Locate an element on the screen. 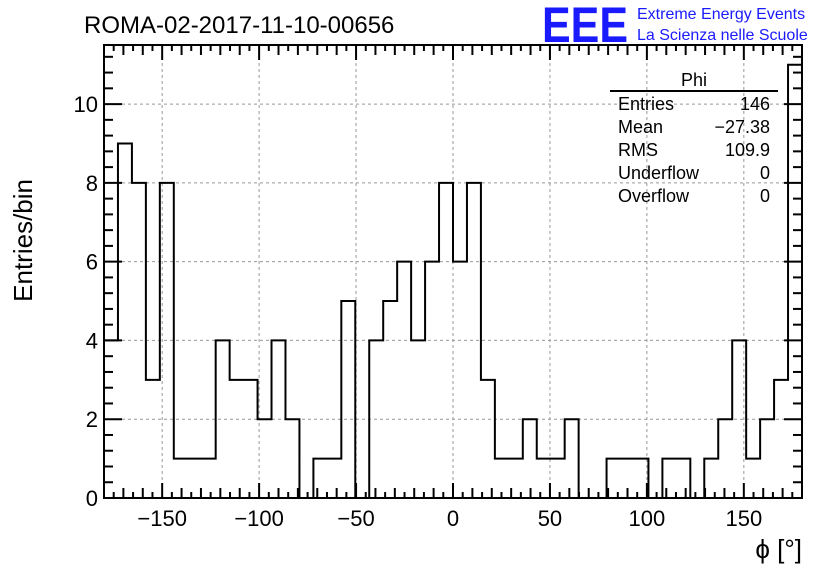 The width and height of the screenshot is (836, 572). stats-value: 109.9 is located at coordinates (747, 150).